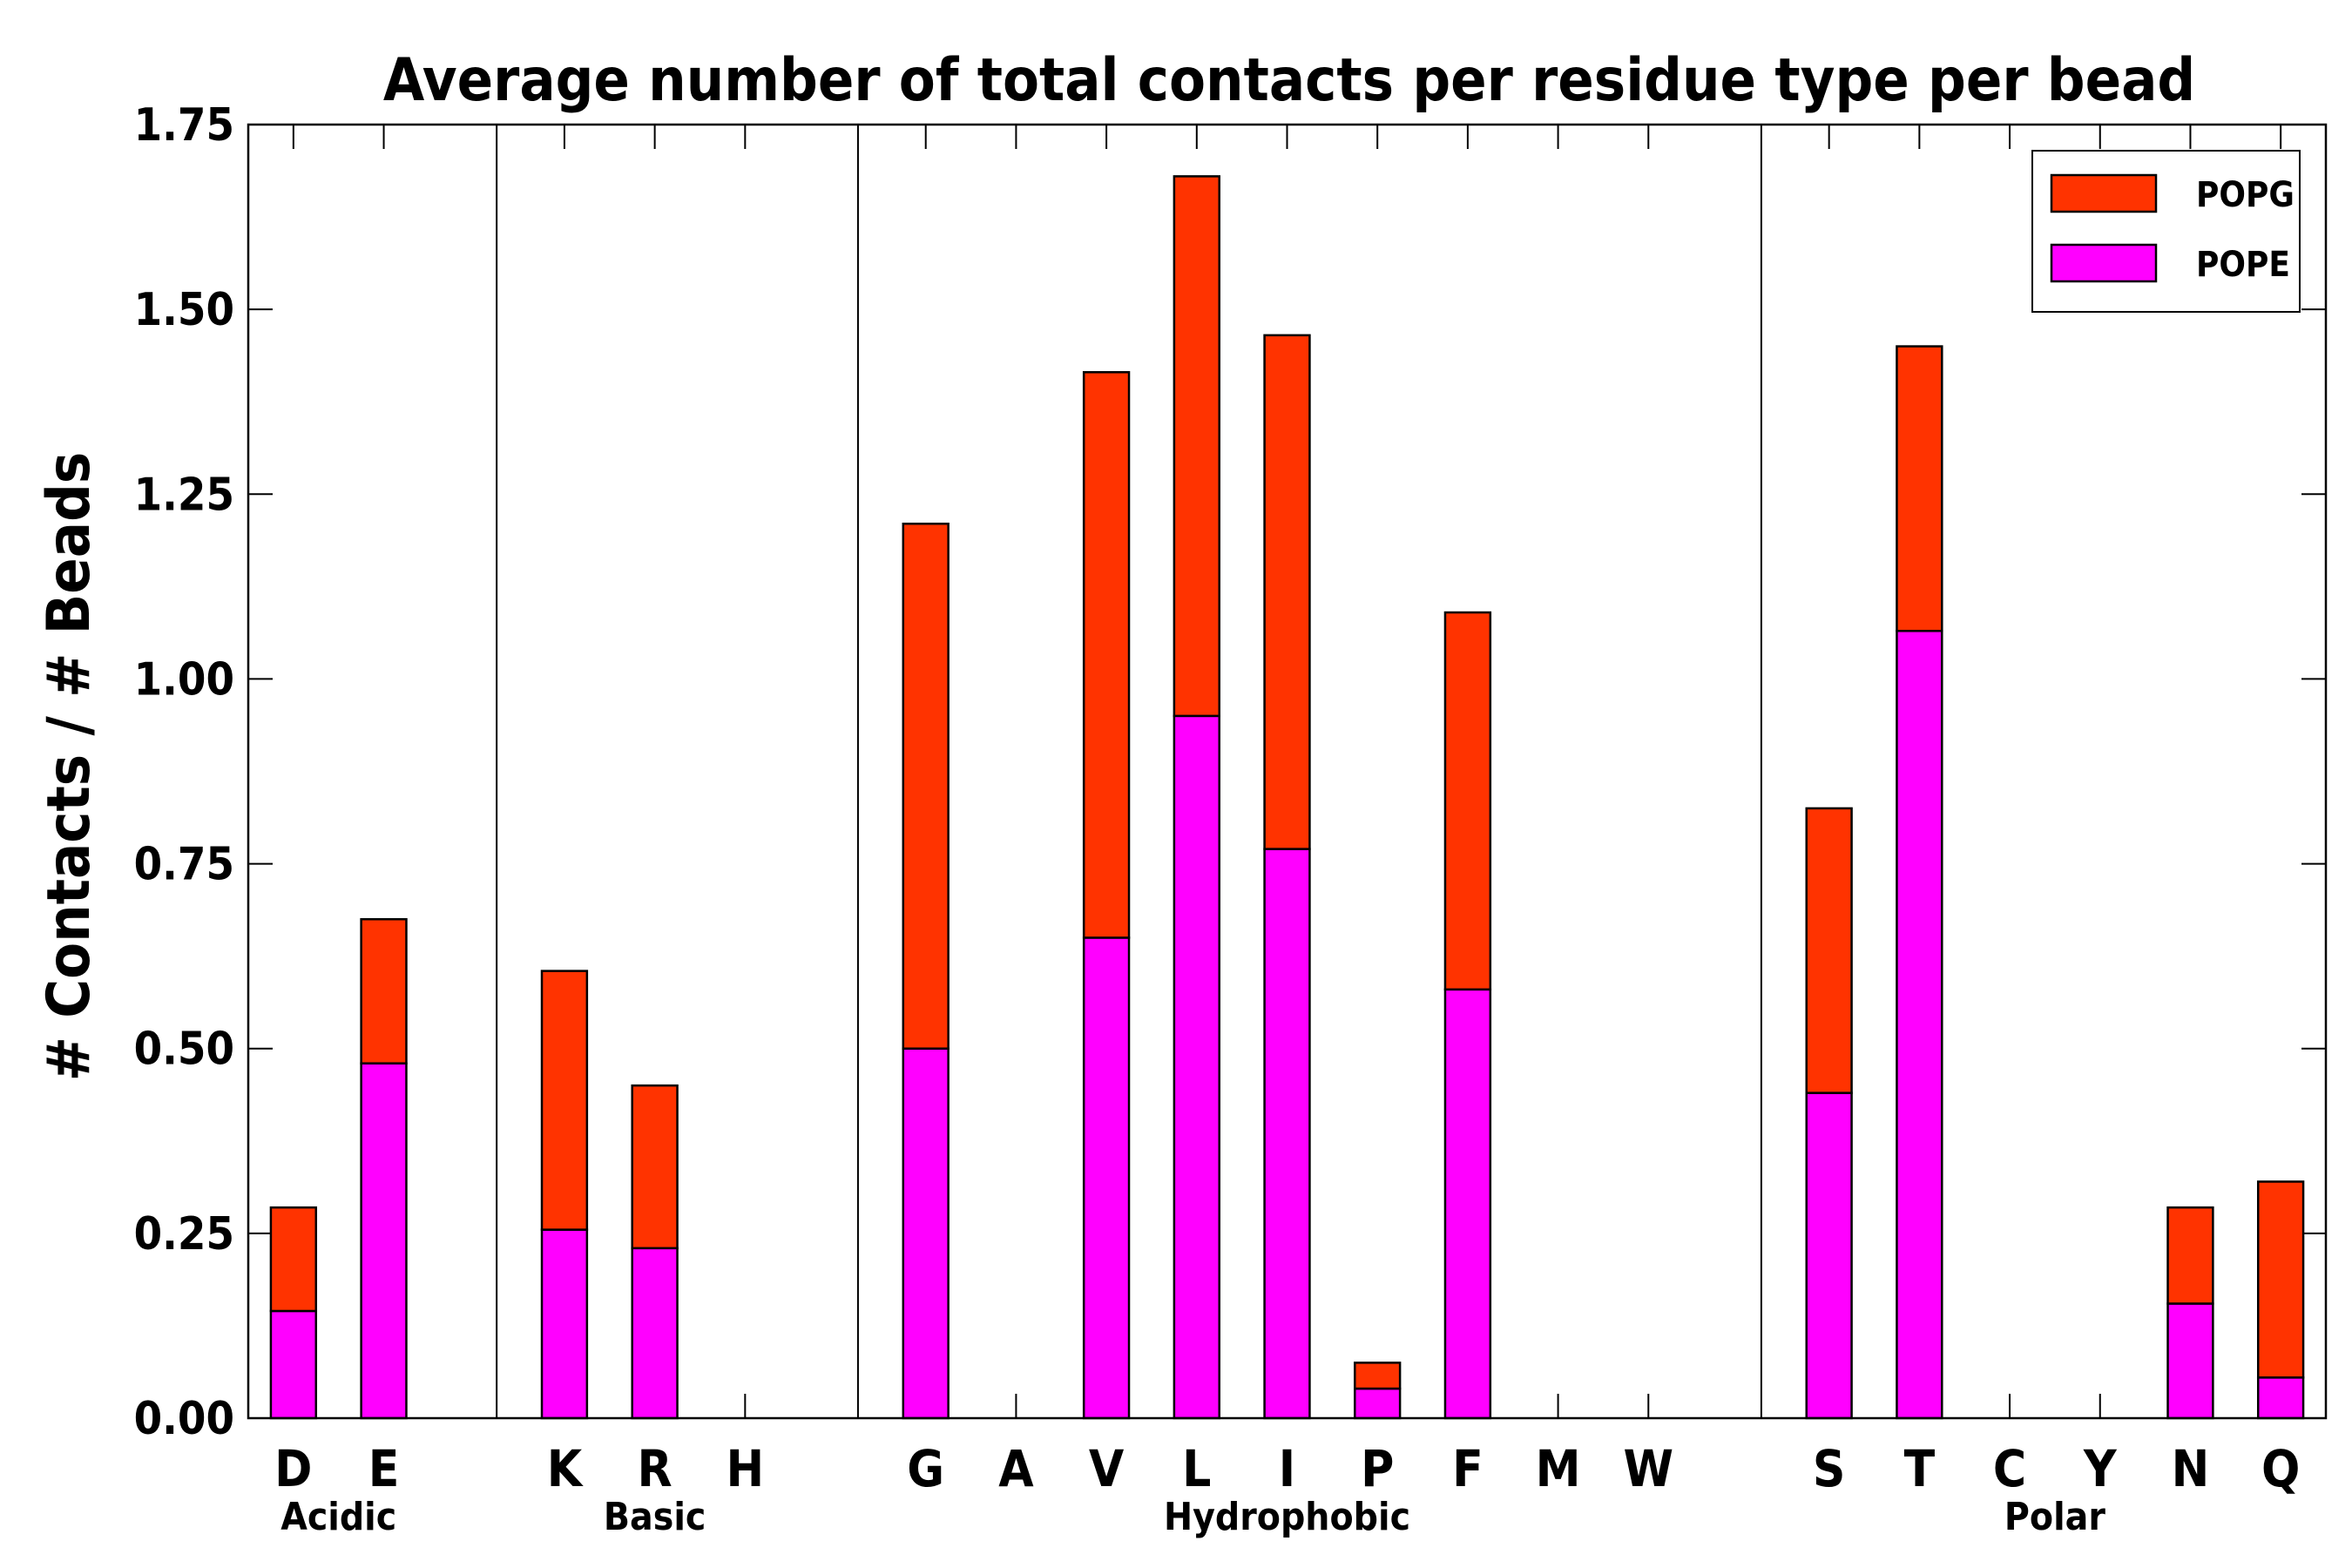  I want to click on y-tick-label: 1.00, so click(184, 679).